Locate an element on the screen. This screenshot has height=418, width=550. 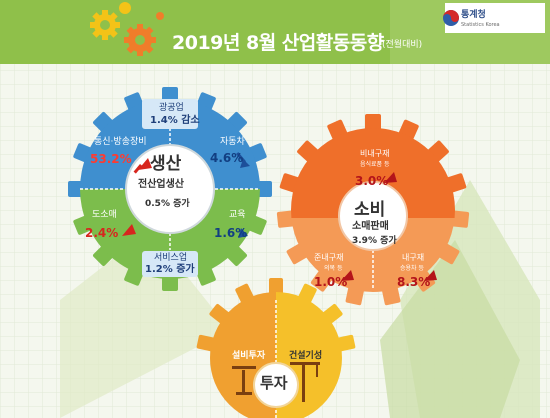
investment-title: 투자 is located at coordinates (274, 383).